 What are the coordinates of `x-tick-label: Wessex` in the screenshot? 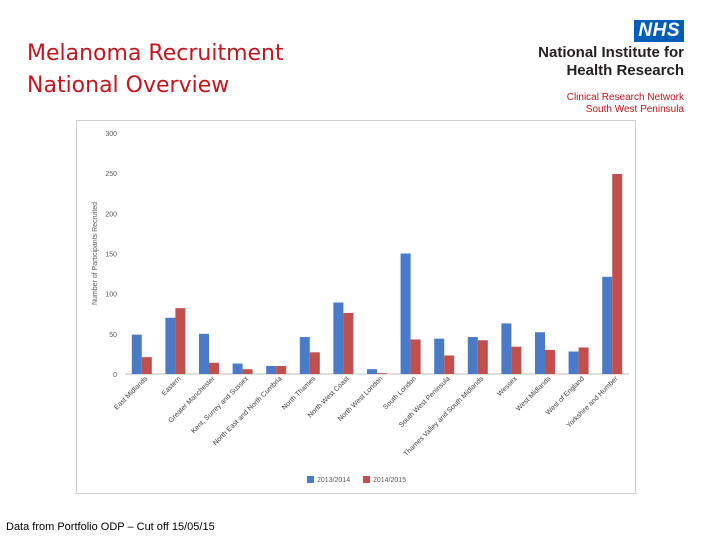 It's located at (507, 386).